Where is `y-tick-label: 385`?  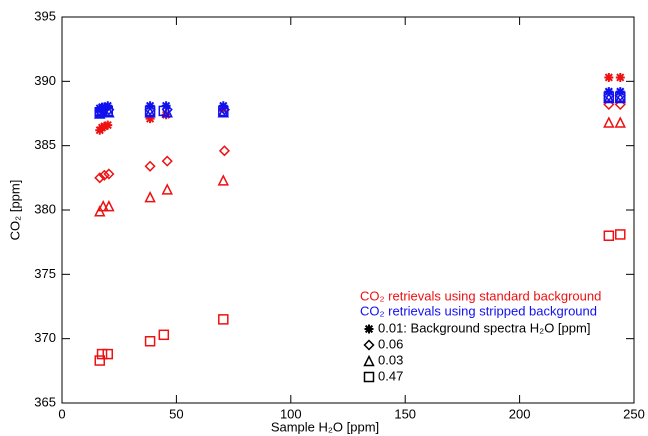 y-tick-label: 385 is located at coordinates (45, 144).